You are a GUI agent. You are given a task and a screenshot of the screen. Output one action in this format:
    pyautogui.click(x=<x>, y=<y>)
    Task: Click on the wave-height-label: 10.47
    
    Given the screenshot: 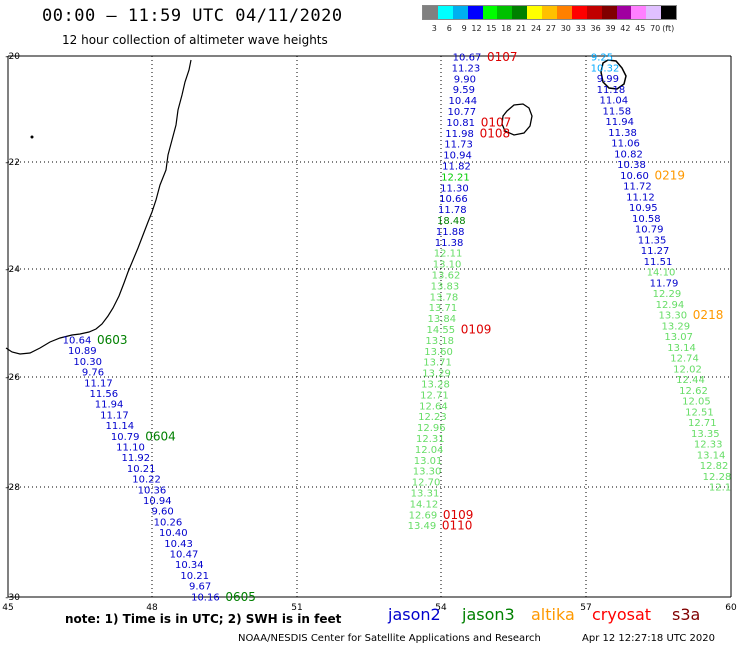 What is the action you would take?
    pyautogui.click(x=184, y=555)
    